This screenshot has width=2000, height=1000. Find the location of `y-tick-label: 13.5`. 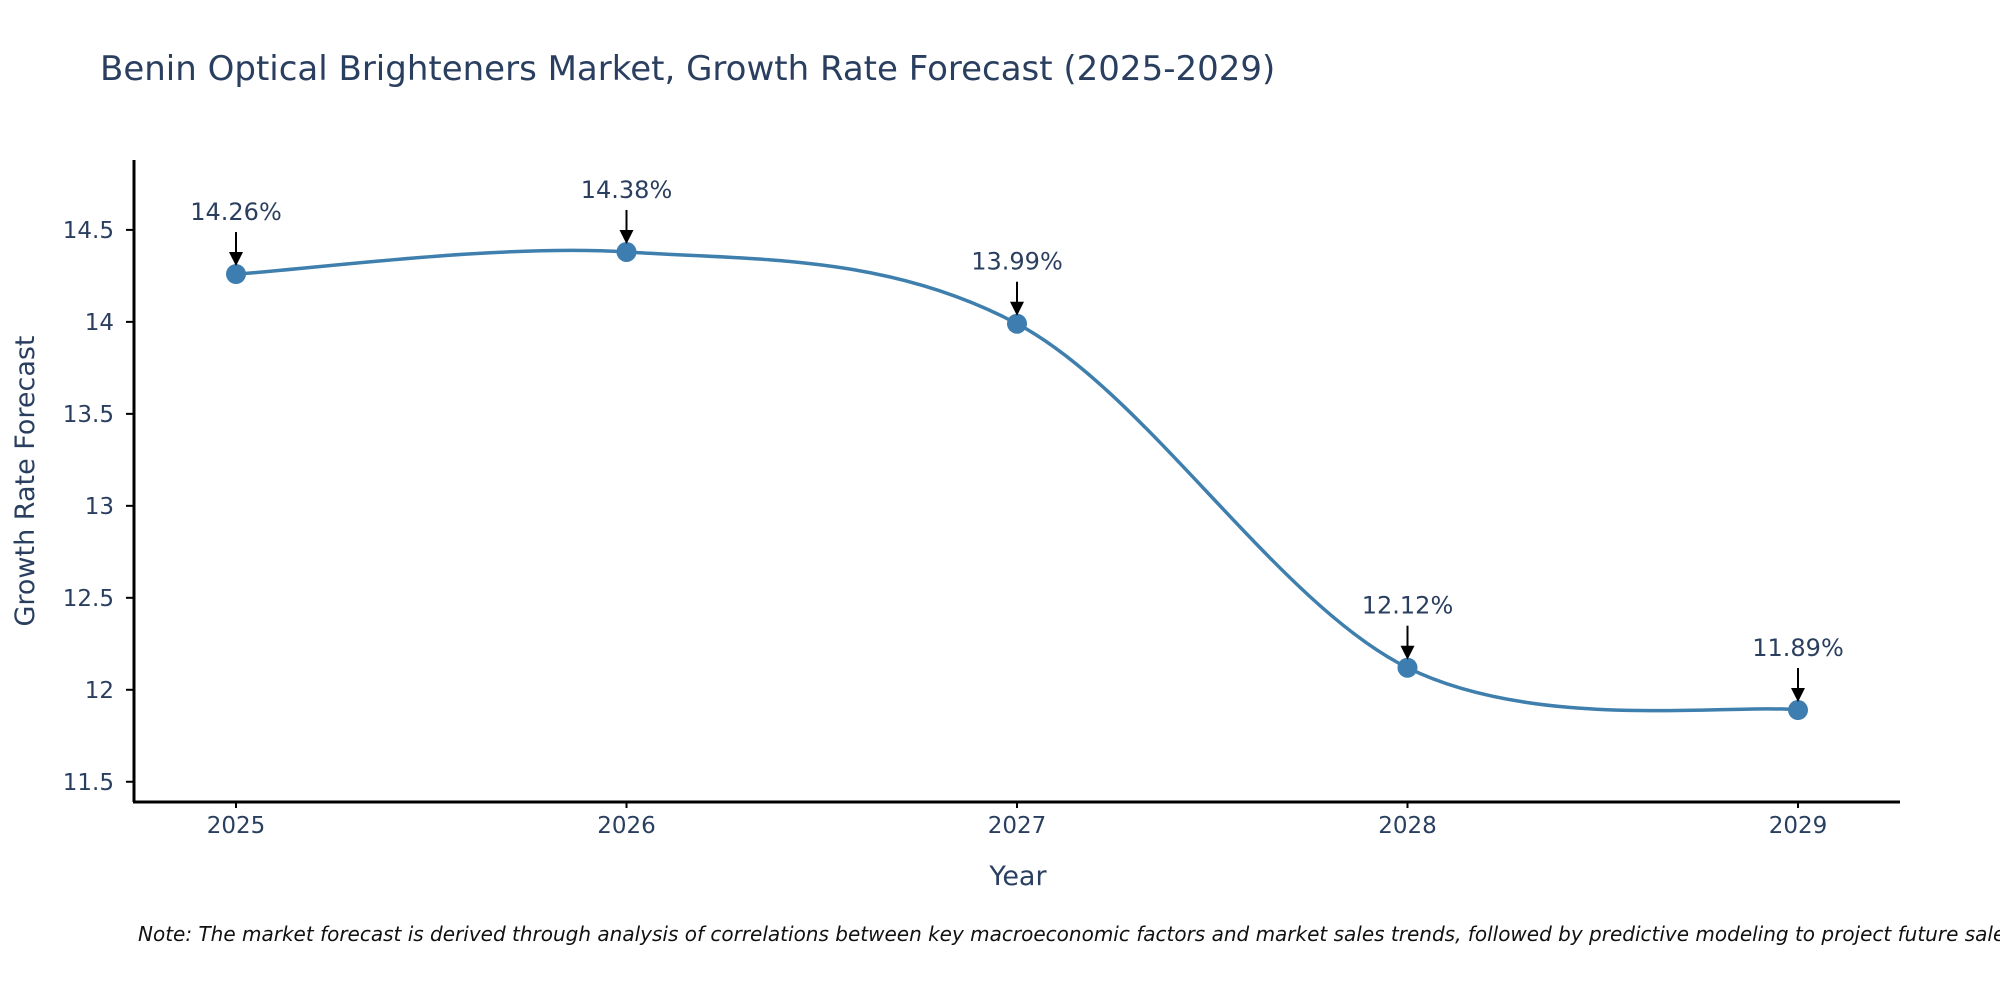

y-tick-label: 13.5 is located at coordinates (88, 415).